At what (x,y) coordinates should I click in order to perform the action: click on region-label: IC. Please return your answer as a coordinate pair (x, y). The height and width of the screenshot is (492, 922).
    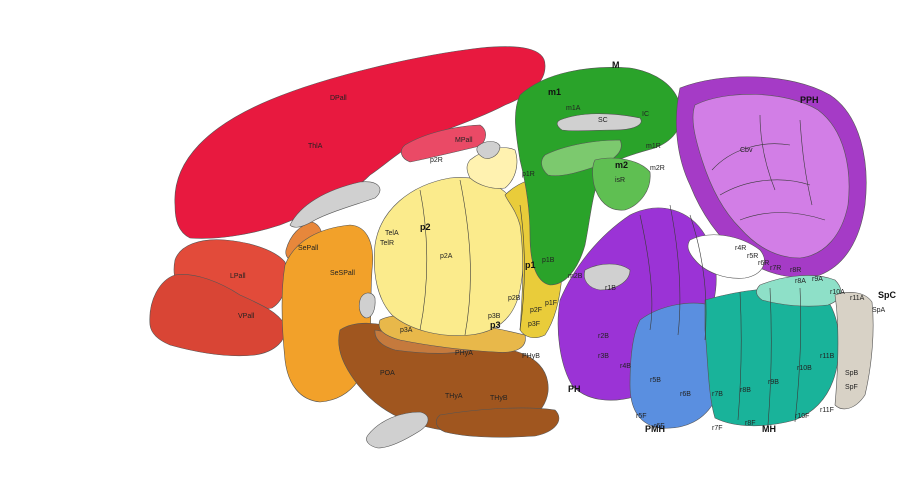
    Looking at the image, I should click on (645, 114).